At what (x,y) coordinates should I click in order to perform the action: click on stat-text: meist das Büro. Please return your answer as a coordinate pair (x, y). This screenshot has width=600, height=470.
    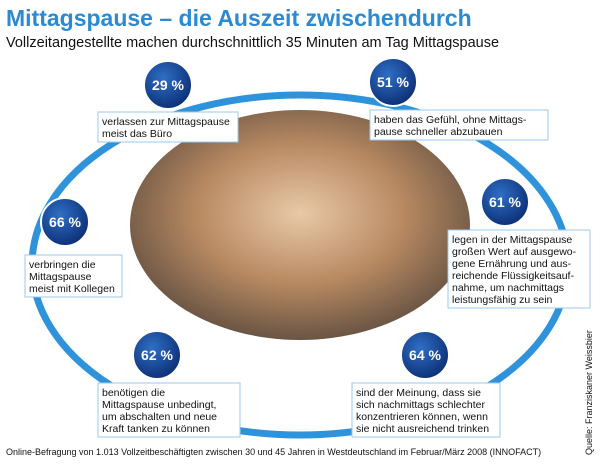
    Looking at the image, I should click on (137, 134).